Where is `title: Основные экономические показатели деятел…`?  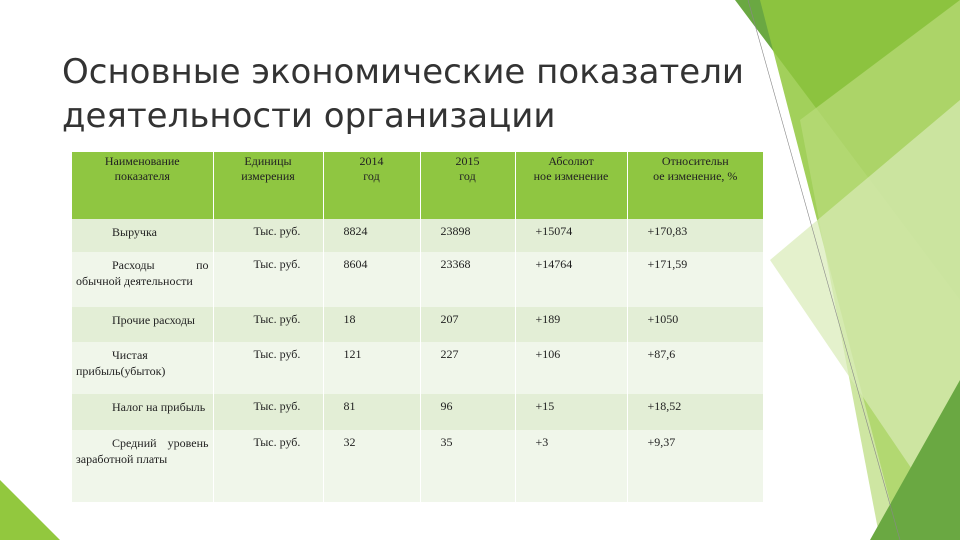
title: Основные экономические показатели деятел… is located at coordinates (403, 94).